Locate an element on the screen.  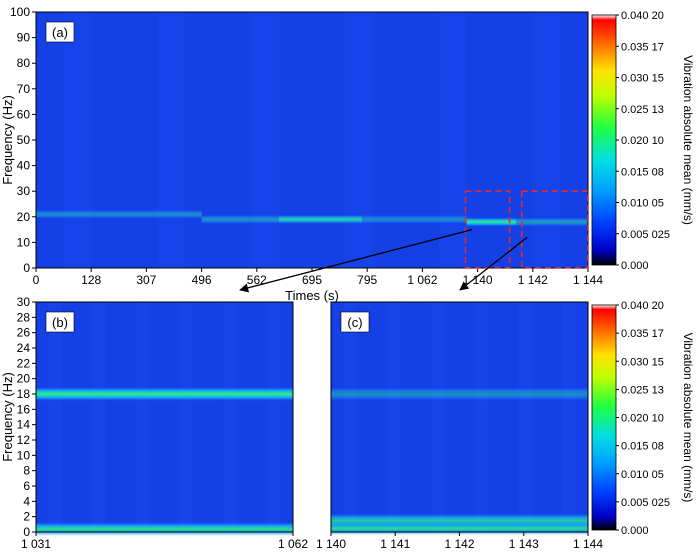
x-tick-label: 1 142 is located at coordinates (459, 544).